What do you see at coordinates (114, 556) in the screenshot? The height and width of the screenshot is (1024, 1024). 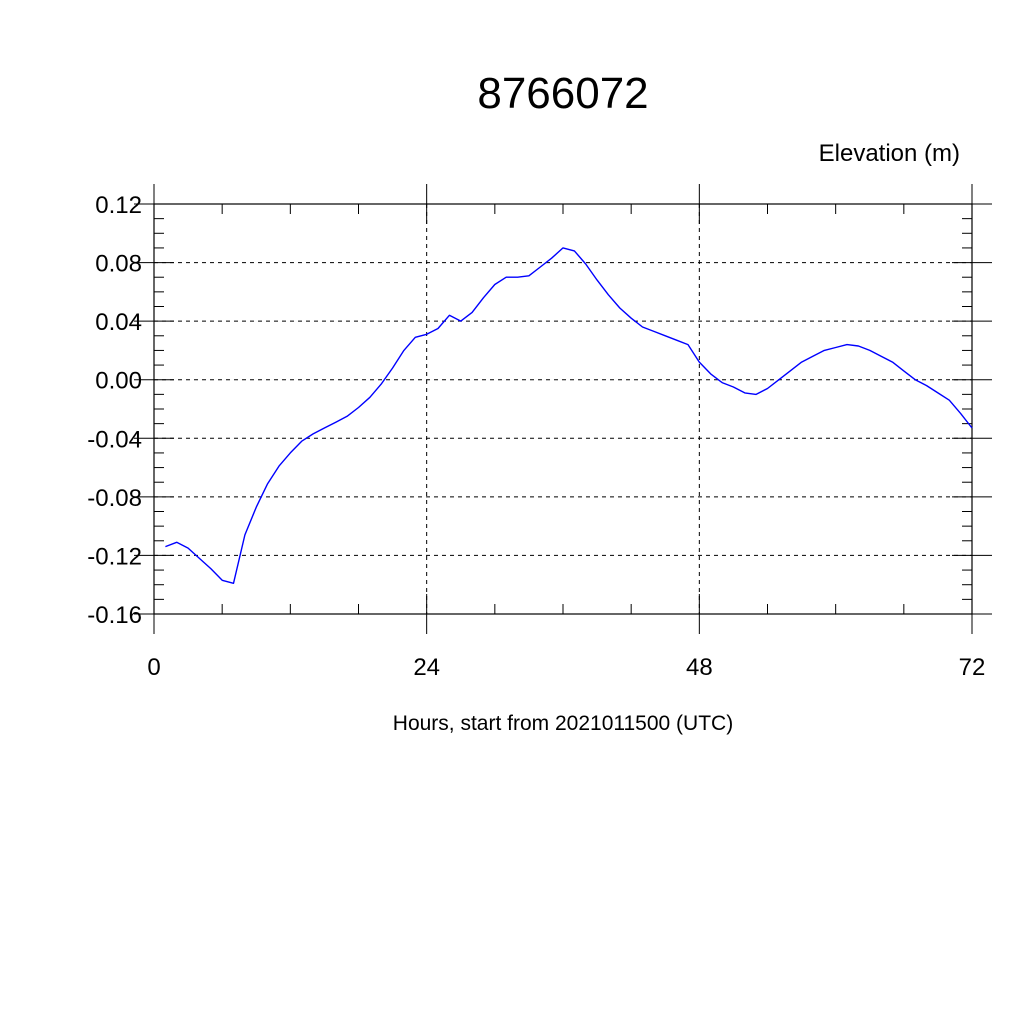 I see `y-tick-label: -0.12` at bounding box center [114, 556].